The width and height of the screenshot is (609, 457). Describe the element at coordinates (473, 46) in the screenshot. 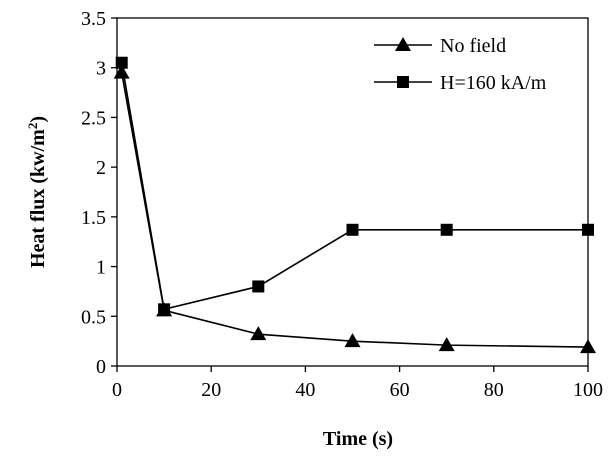

I see `legend-label: No field` at that location.